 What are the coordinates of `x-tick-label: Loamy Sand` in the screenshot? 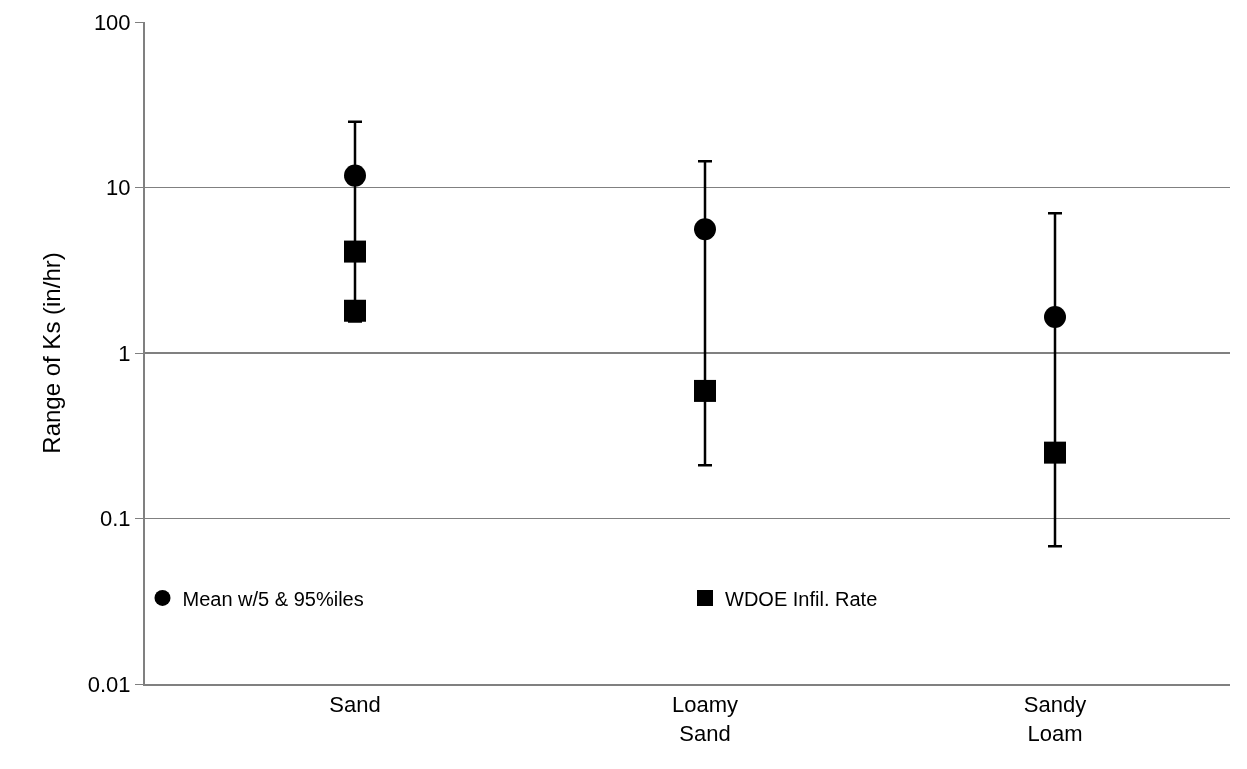 It's located at (705, 719).